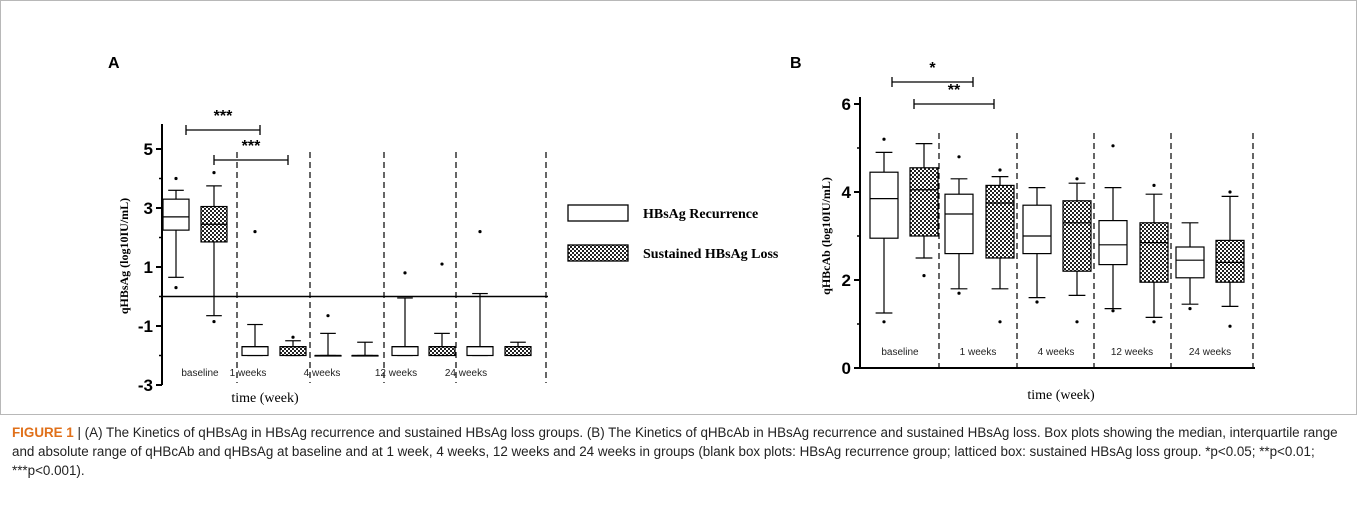 This screenshot has width=1357, height=521. I want to click on significance-label: **, so click(954, 90).